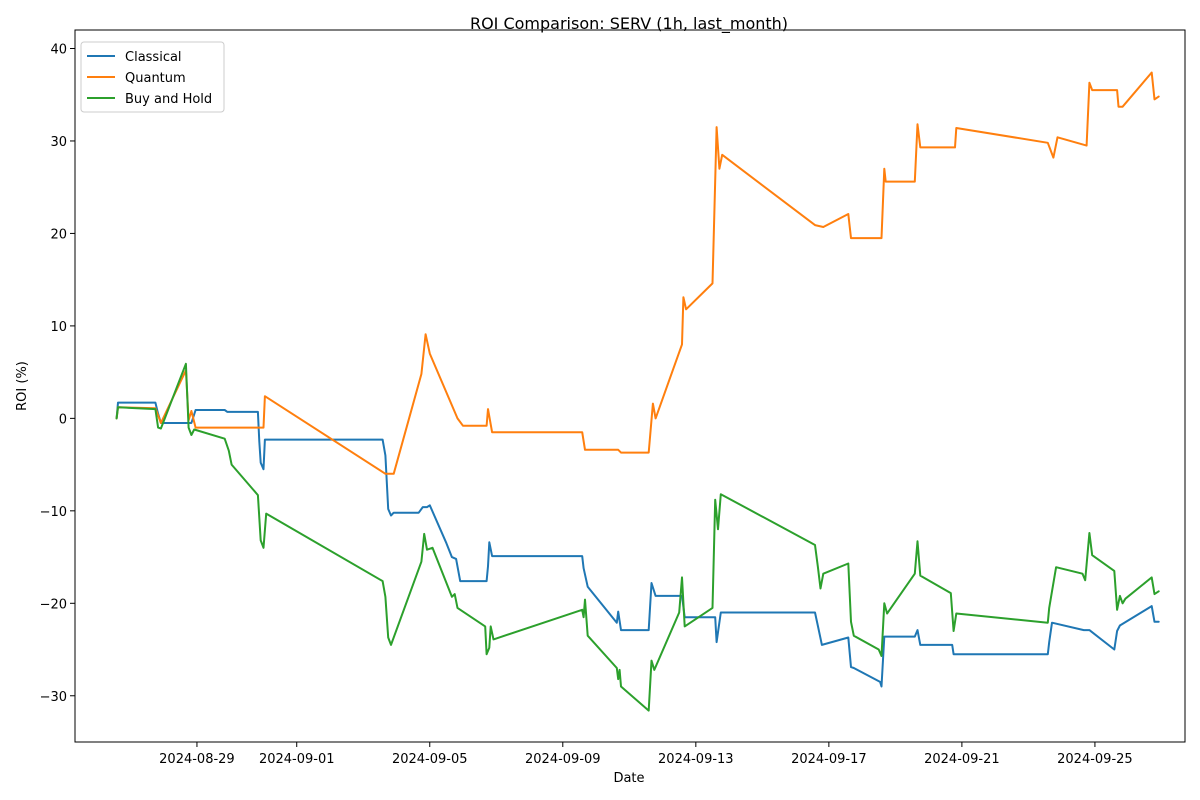 The height and width of the screenshot is (800, 1200). Describe the element at coordinates (563, 759) in the screenshot. I see `x-tick-label: 2024-09-09` at that location.